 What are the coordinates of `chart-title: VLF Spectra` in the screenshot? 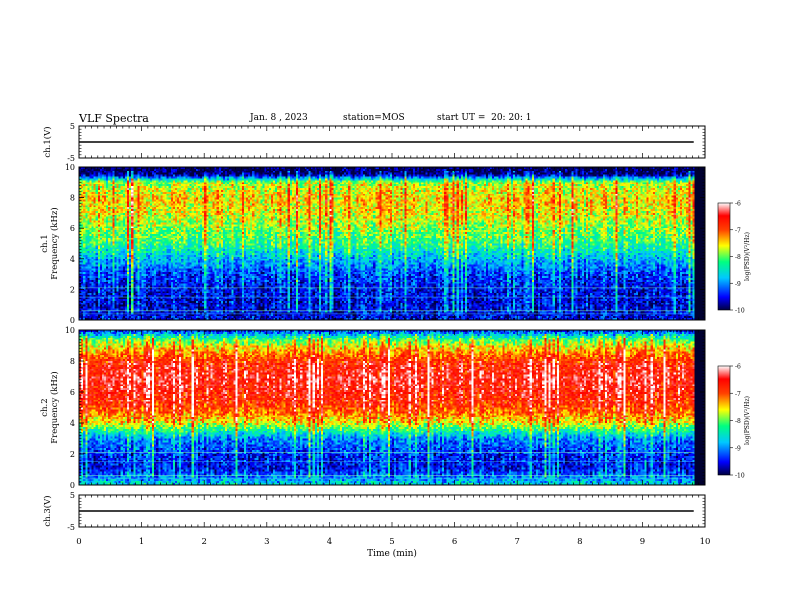 It's located at (114, 118).